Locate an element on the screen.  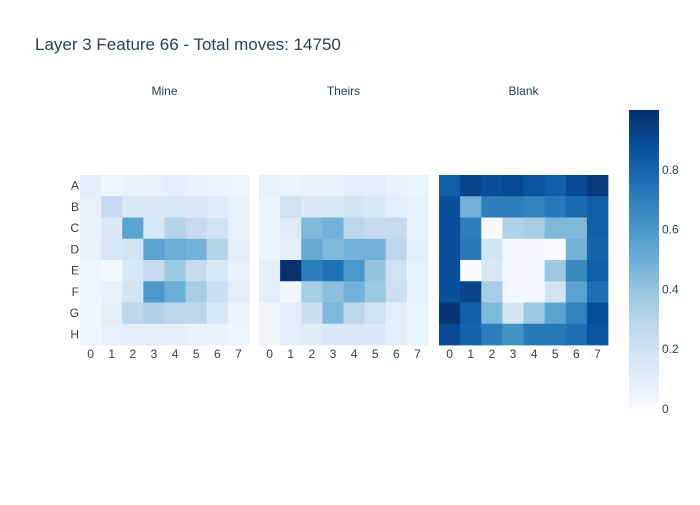
y-tick-label: H is located at coordinates (74, 334).